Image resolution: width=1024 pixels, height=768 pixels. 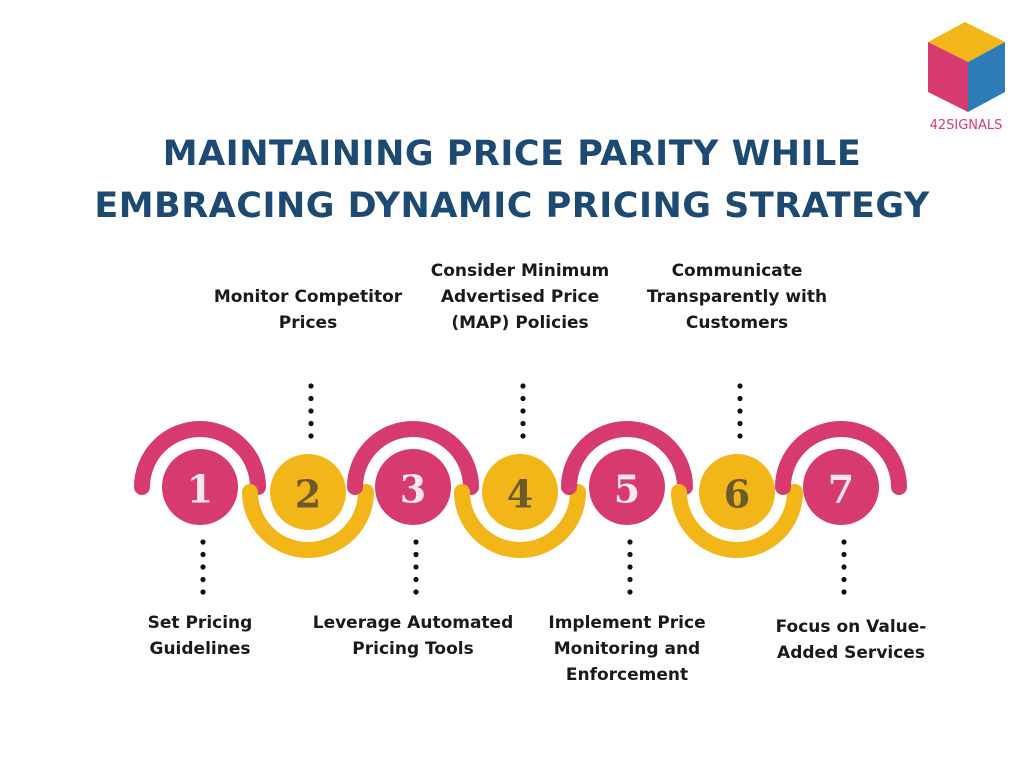 I want to click on title-line: EMBRACING DYNAMIC PRICING STRATEGY, so click(x=512, y=206).